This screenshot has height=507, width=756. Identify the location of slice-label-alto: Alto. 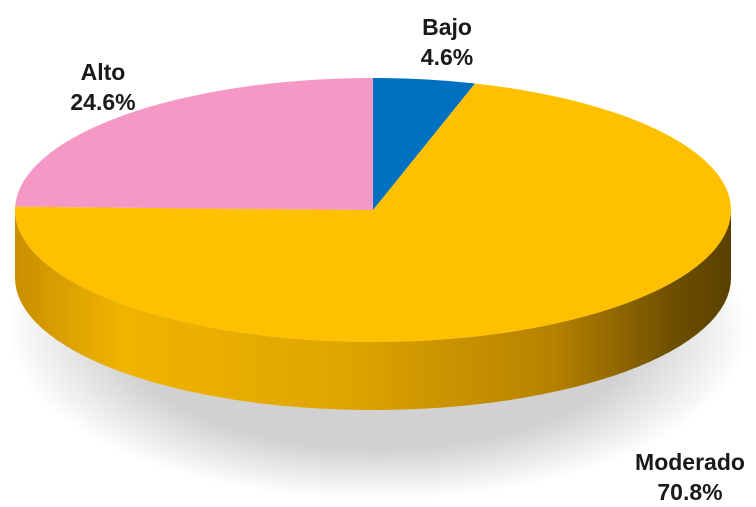
(103, 72).